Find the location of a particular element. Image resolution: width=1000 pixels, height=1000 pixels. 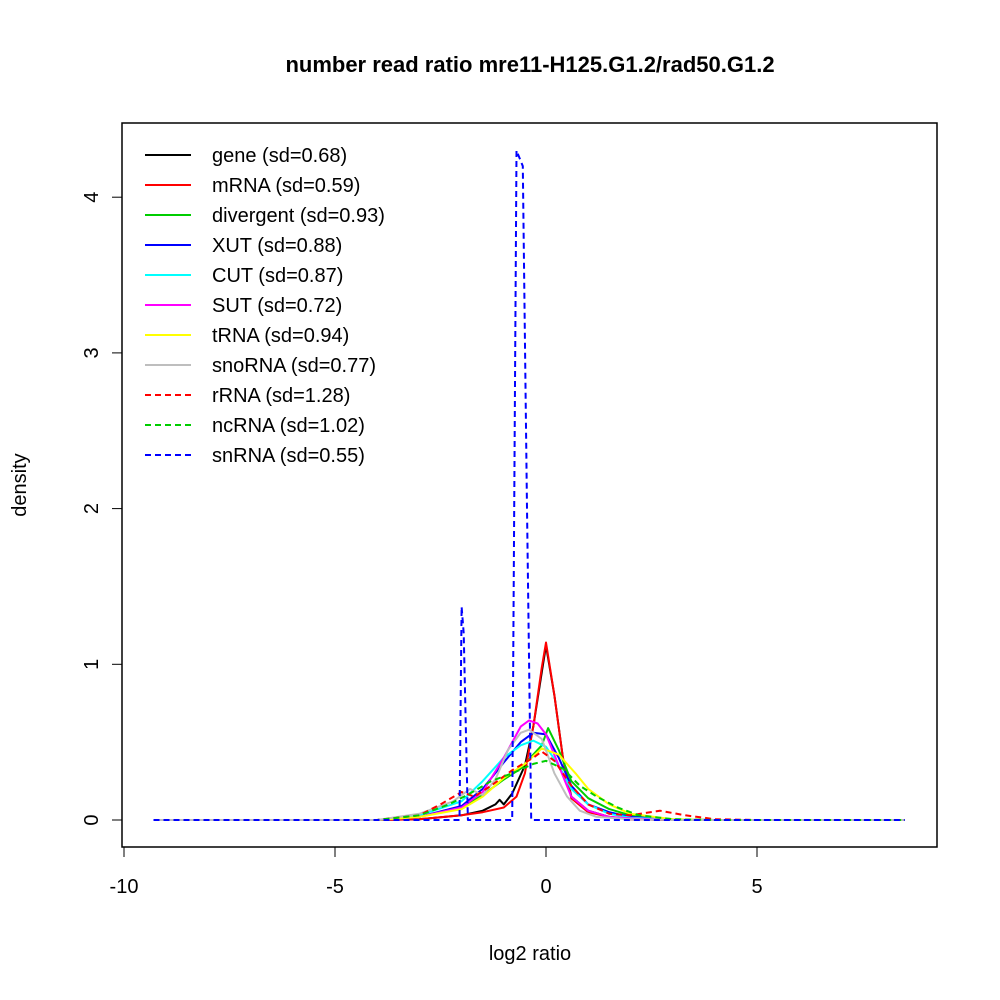

legend-label: tRNA (sd=0.94) is located at coordinates (280, 336).